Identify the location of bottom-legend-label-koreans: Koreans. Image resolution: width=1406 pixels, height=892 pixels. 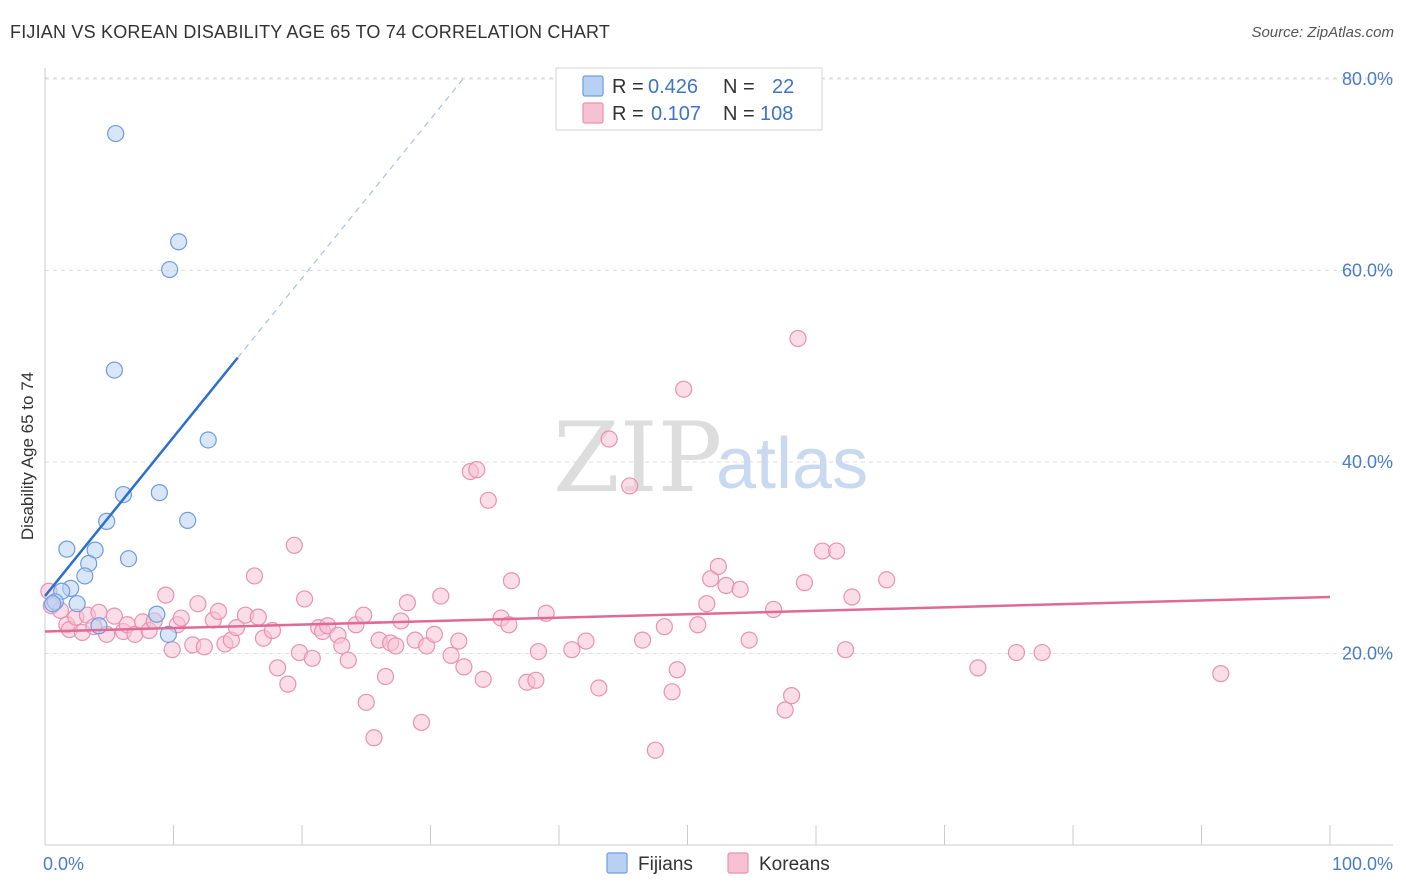
(794, 864).